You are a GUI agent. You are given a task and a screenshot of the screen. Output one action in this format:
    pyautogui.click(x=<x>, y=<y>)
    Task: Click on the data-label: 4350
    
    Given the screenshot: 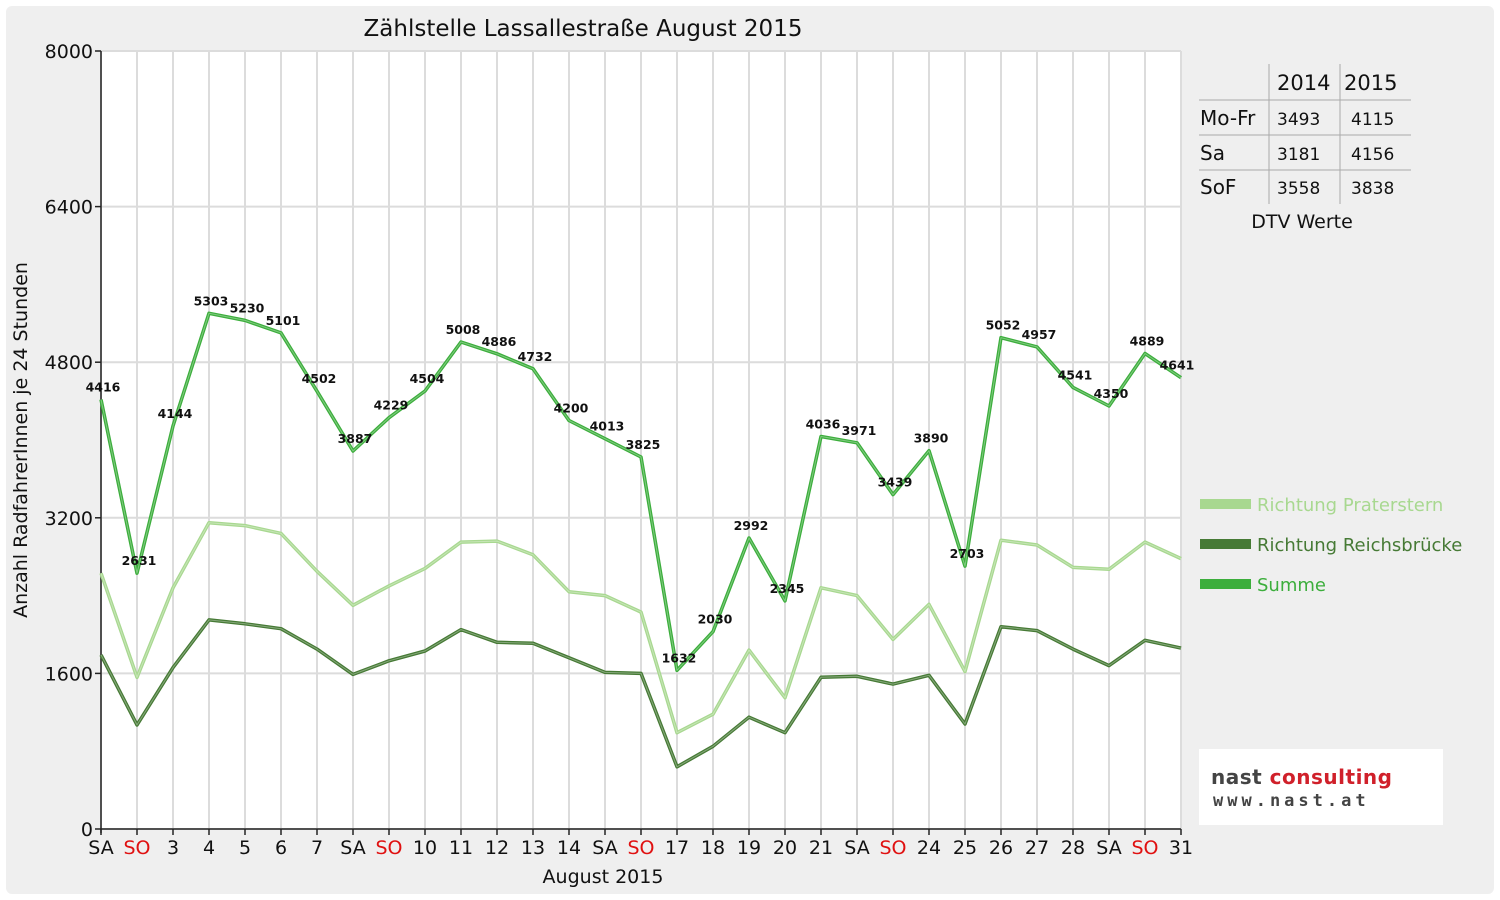 What is the action you would take?
    pyautogui.click(x=1111, y=393)
    